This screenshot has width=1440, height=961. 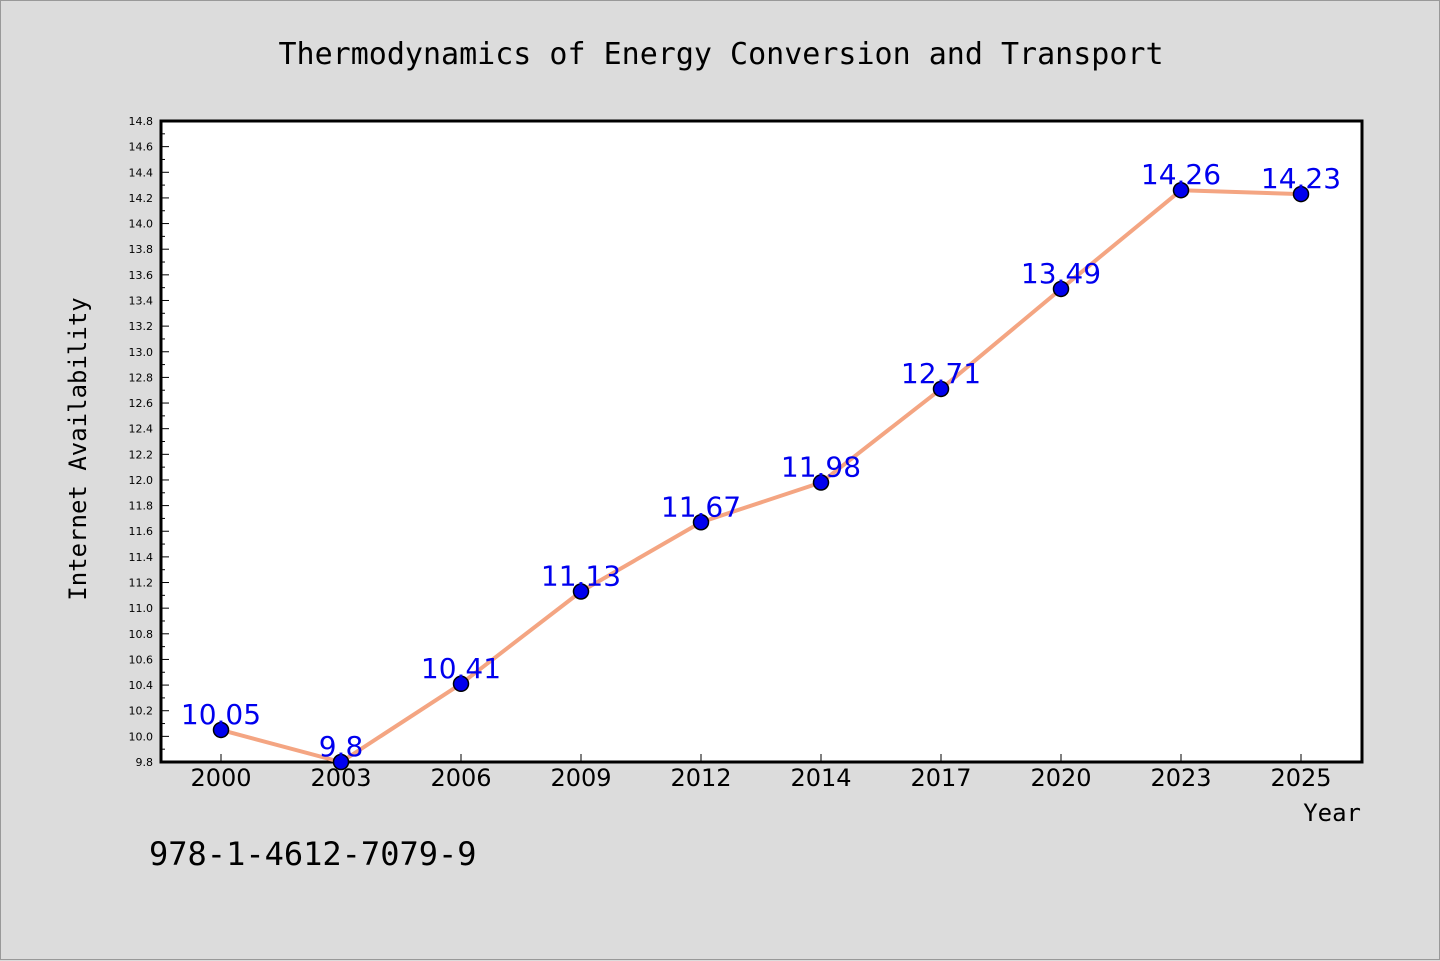 I want to click on y-tick-label: 10.2, so click(x=141, y=711).